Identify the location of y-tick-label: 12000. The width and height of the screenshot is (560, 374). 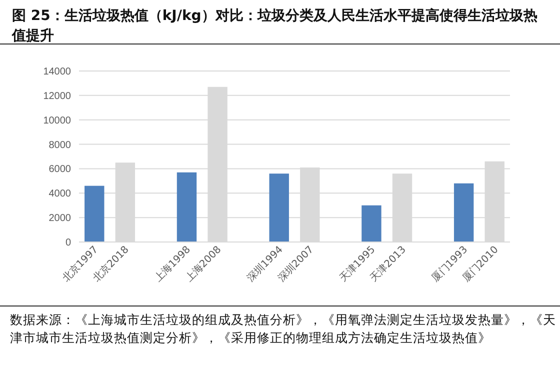
(57, 96).